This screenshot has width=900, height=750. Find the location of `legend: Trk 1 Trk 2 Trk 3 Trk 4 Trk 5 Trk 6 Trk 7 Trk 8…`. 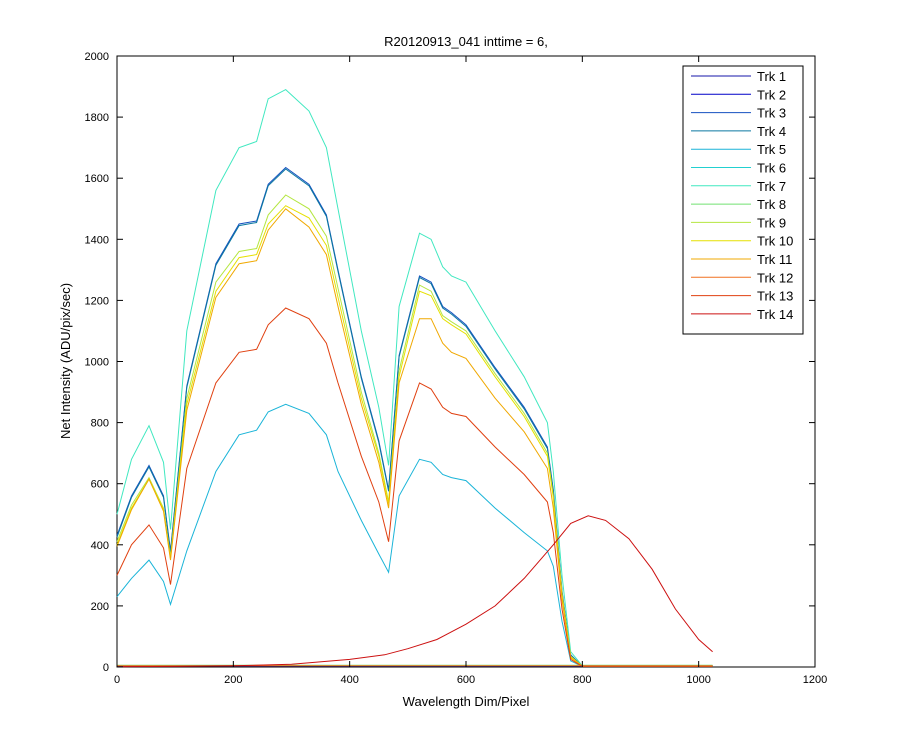

legend: Trk 1 Trk 2 Trk 3 Trk 4 Trk 5 Trk 6 Trk 7 Trk 8… is located at coordinates (743, 200).